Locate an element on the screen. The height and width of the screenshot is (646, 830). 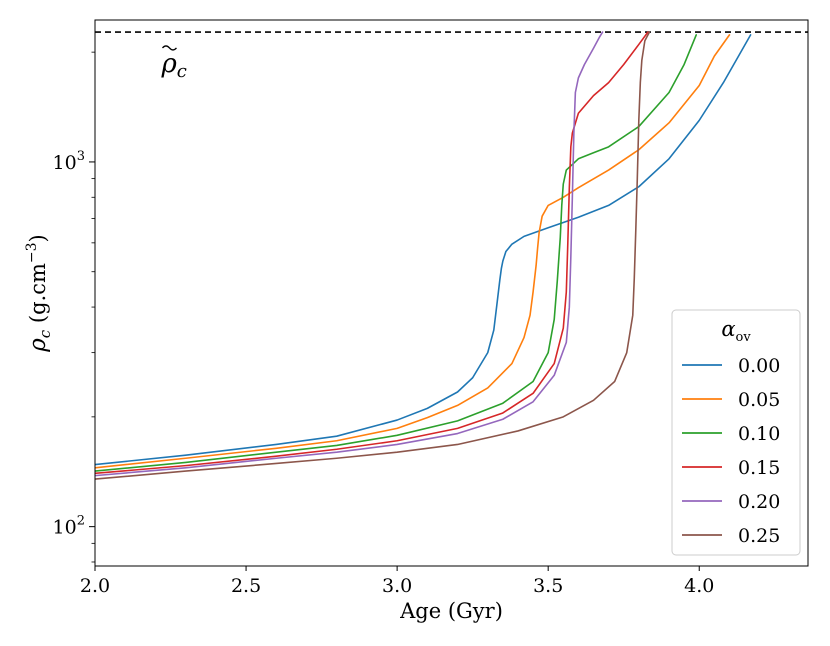
reference-label-tilde is located at coordinates (169, 48).